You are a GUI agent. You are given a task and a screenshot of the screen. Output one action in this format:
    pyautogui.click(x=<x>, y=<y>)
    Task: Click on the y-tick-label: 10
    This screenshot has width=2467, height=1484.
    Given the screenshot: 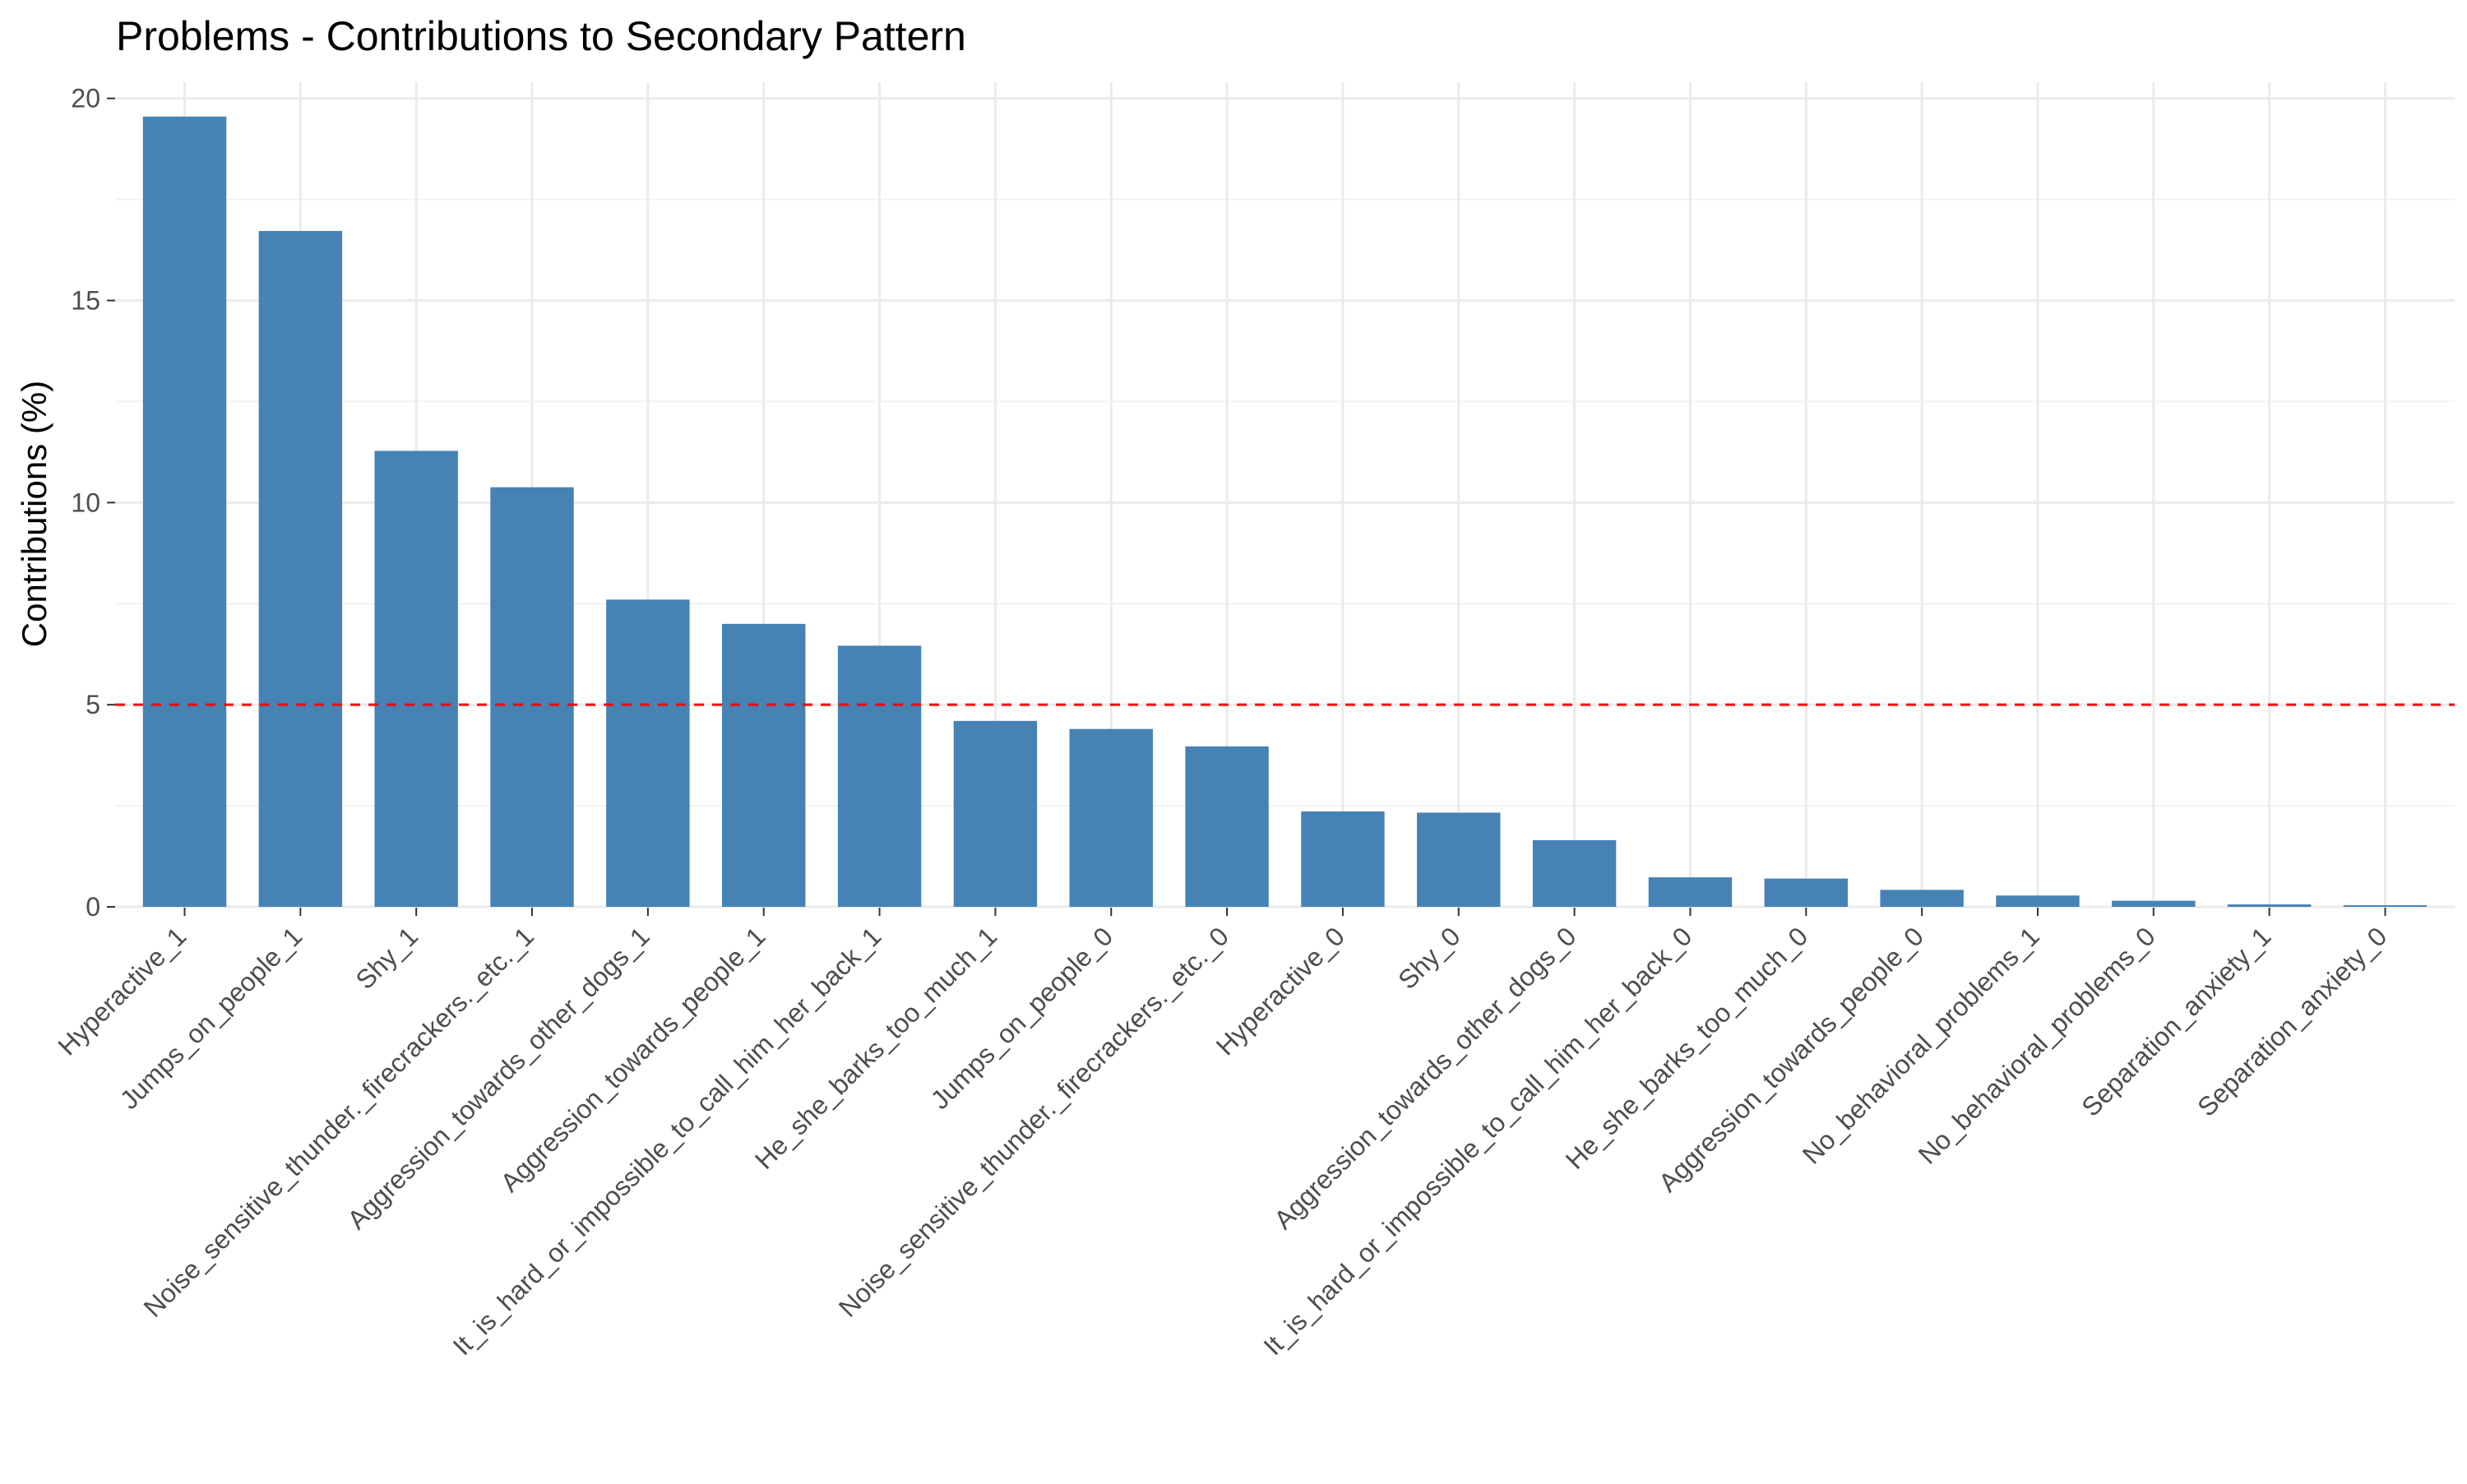 What is the action you would take?
    pyautogui.click(x=86, y=503)
    